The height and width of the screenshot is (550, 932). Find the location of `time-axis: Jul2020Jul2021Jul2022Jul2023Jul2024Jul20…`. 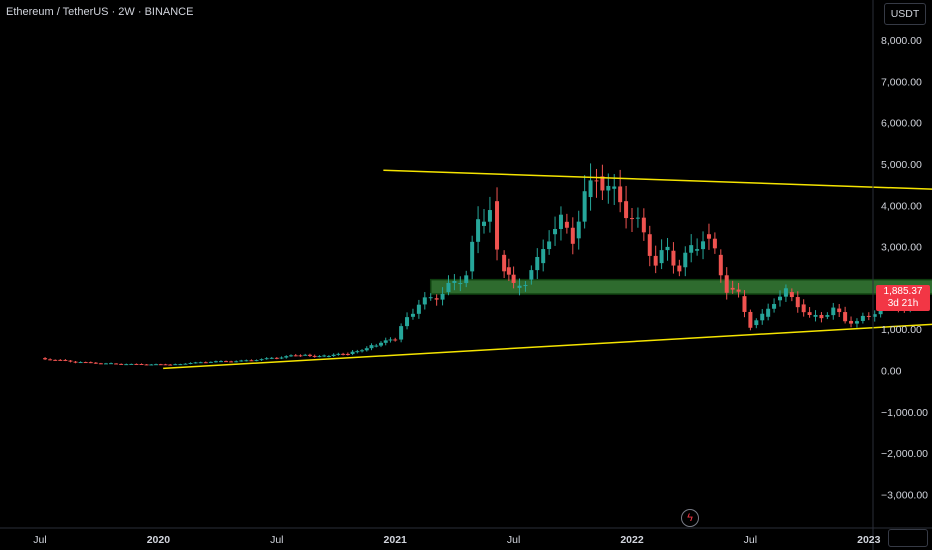

time-axis: Jul2020Jul2021Jul2022Jul2023Jul2024Jul20… is located at coordinates (482, 540).